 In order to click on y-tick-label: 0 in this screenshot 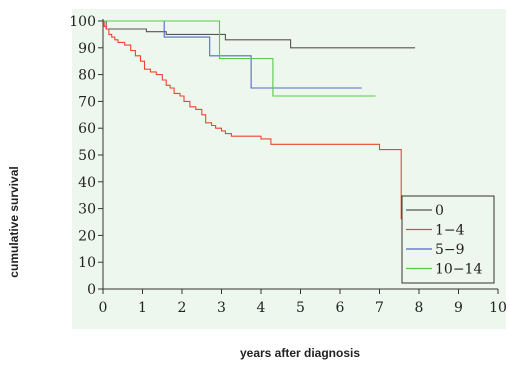, I will do `click(91, 290)`.